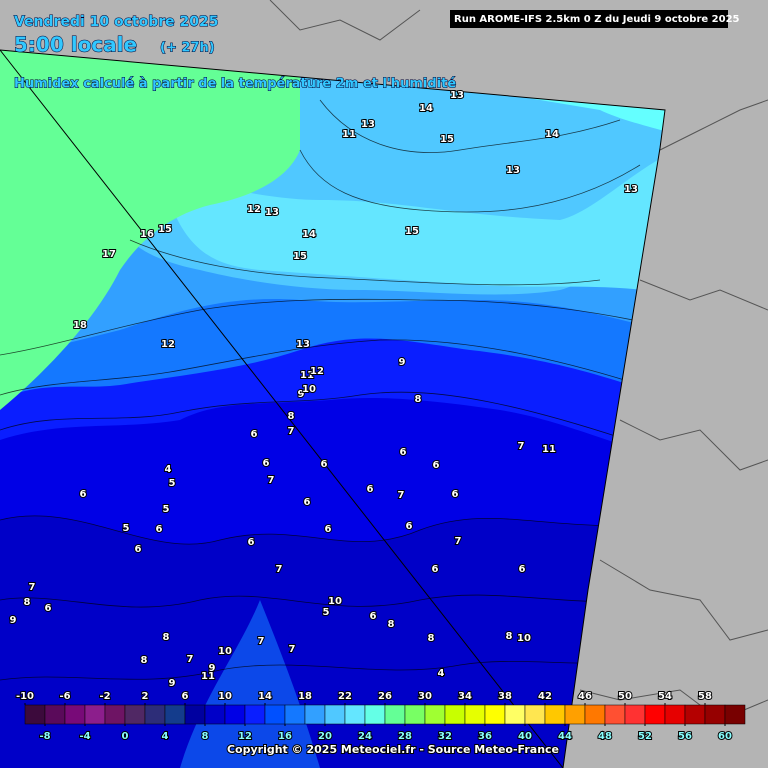  Describe the element at coordinates (485, 736) in the screenshot. I see `colorbar-bottom-label: 36` at that location.